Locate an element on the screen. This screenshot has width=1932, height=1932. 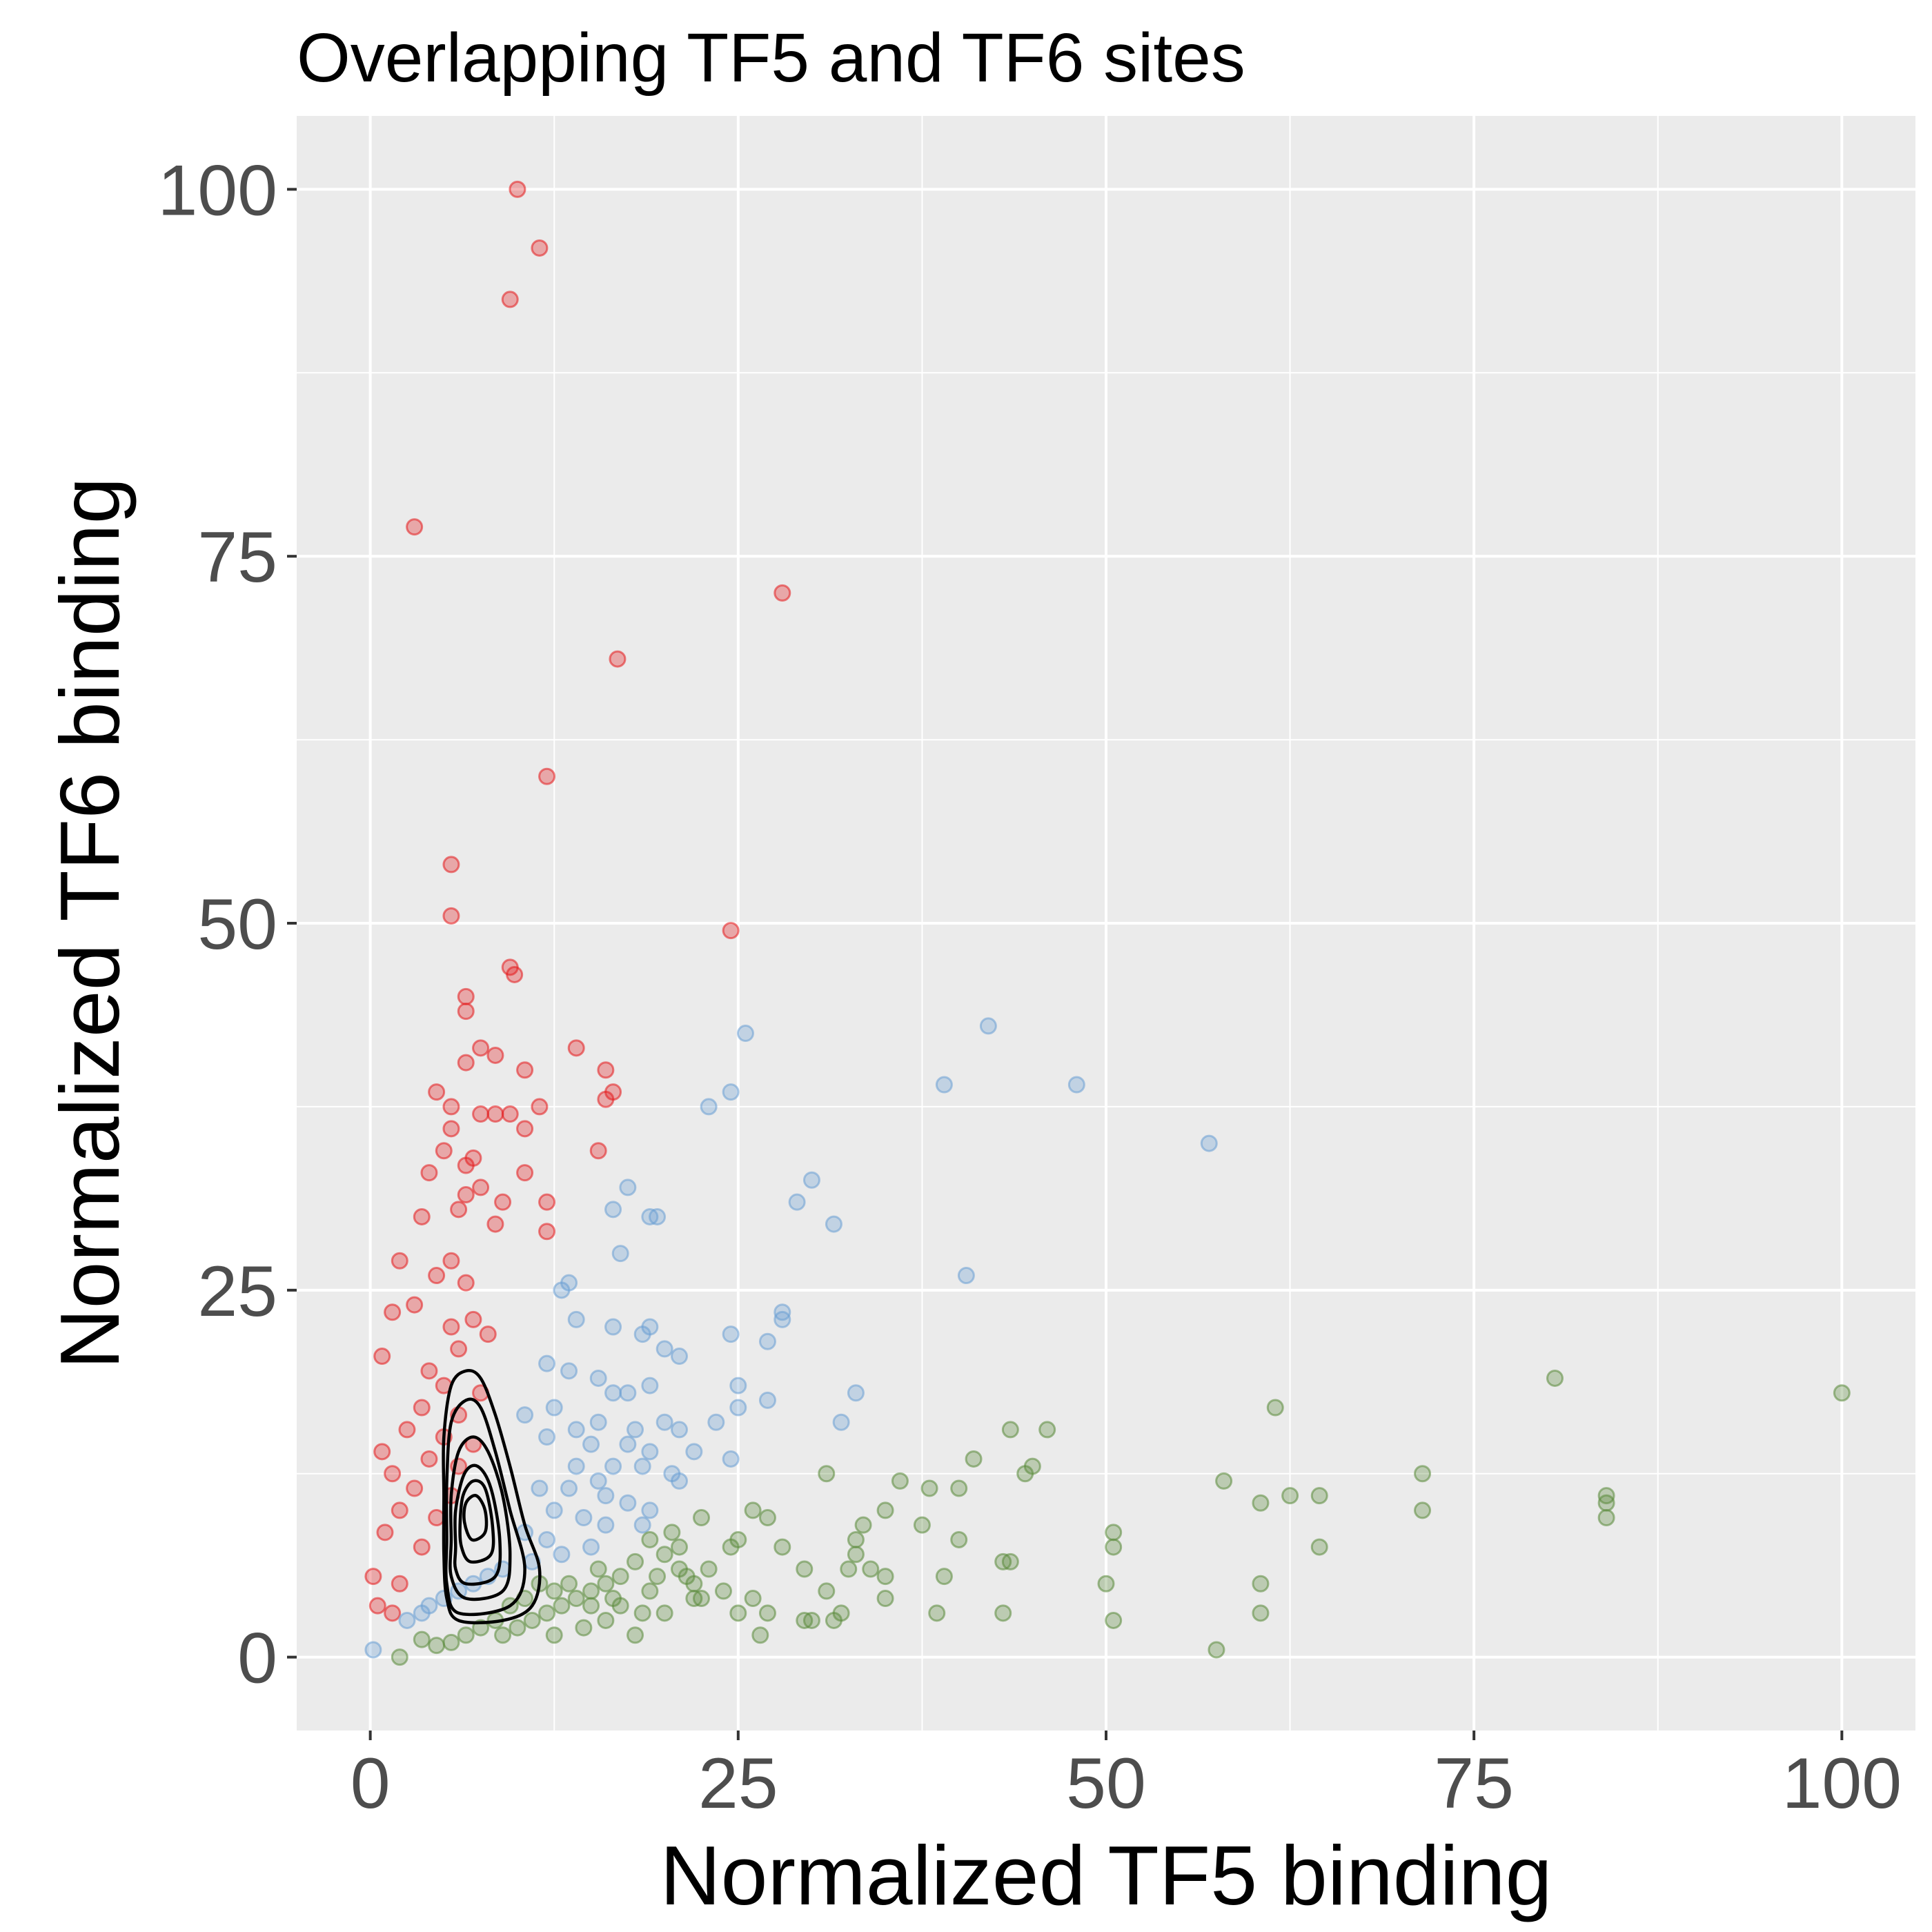
x-axis-title: Normalized TF5 binding is located at coordinates (1106, 1875).